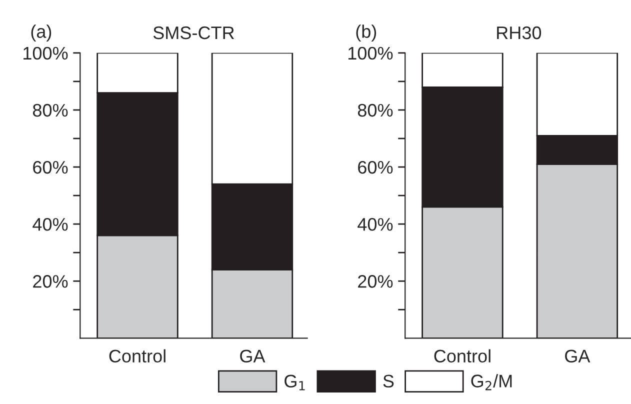 The image size is (631, 404). What do you see at coordinates (41, 33) in the screenshot?
I see `text: (a)` at bounding box center [41, 33].